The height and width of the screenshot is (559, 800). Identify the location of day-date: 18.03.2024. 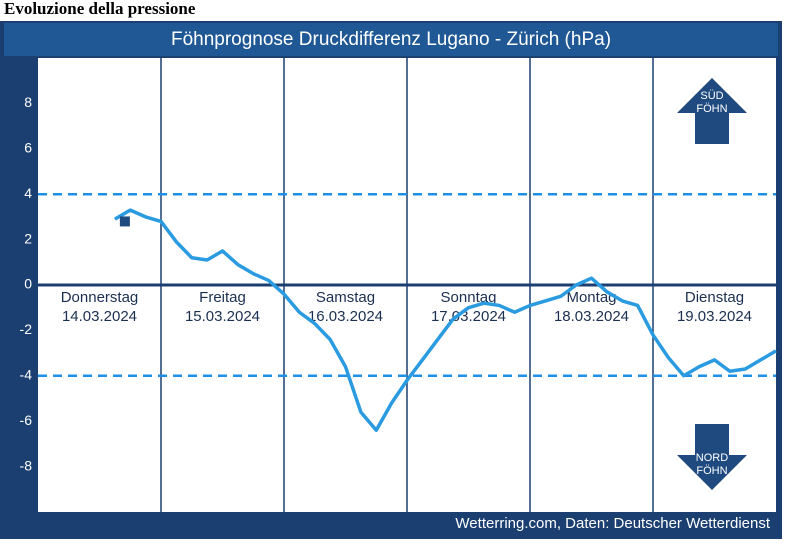
(591, 316).